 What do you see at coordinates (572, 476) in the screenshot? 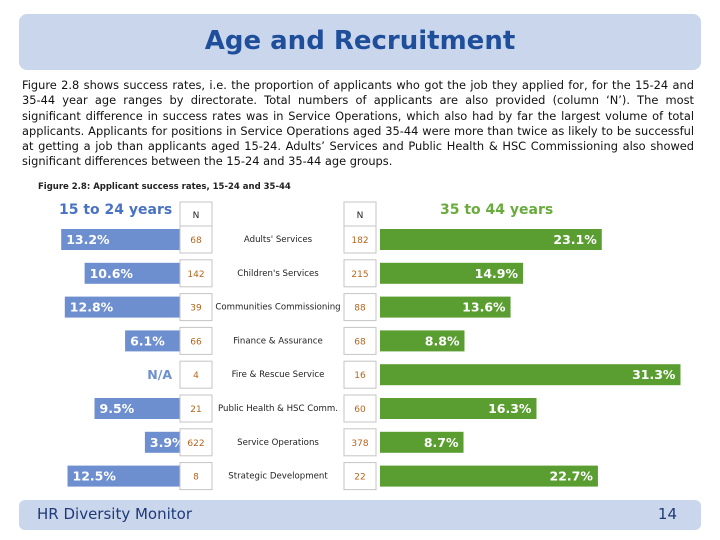
I see `right-value-label: 22.7%` at bounding box center [572, 476].